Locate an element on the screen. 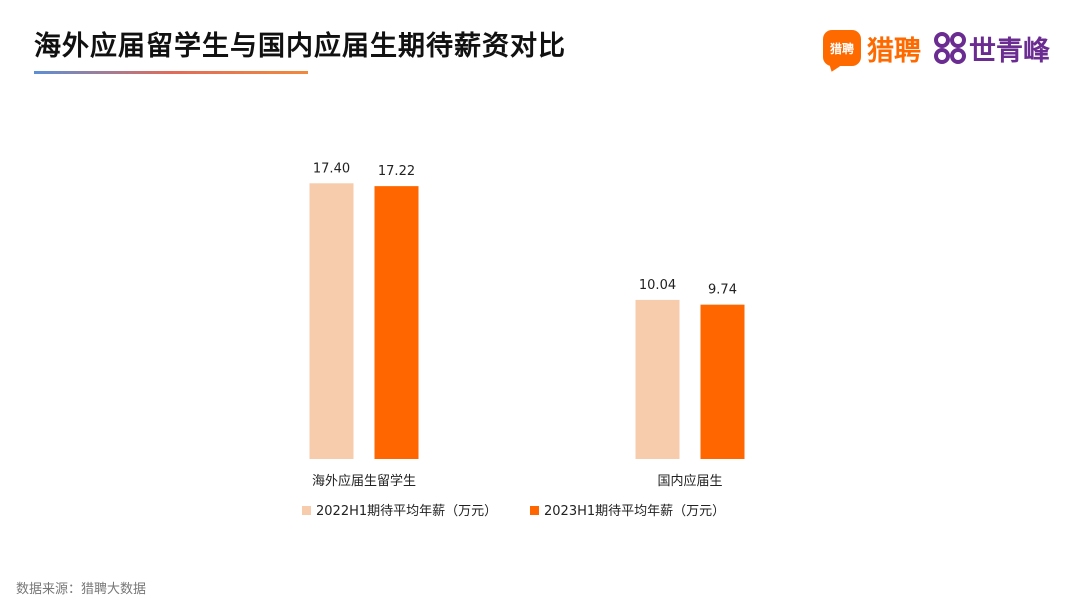 This screenshot has height=608, width=1080. brand-logos: 猎聘 猎聘 世青峰 is located at coordinates (936, 48).